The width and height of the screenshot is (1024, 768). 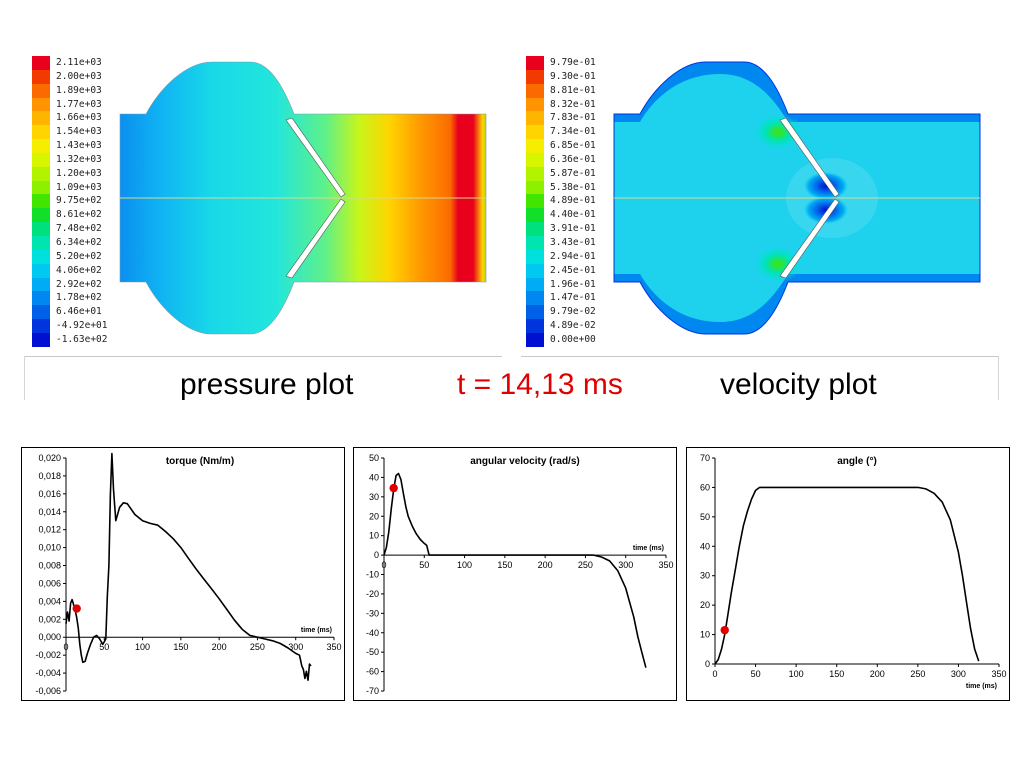 What do you see at coordinates (79, 173) in the screenshot?
I see `pressure-legend-label: 1.20e+03` at bounding box center [79, 173].